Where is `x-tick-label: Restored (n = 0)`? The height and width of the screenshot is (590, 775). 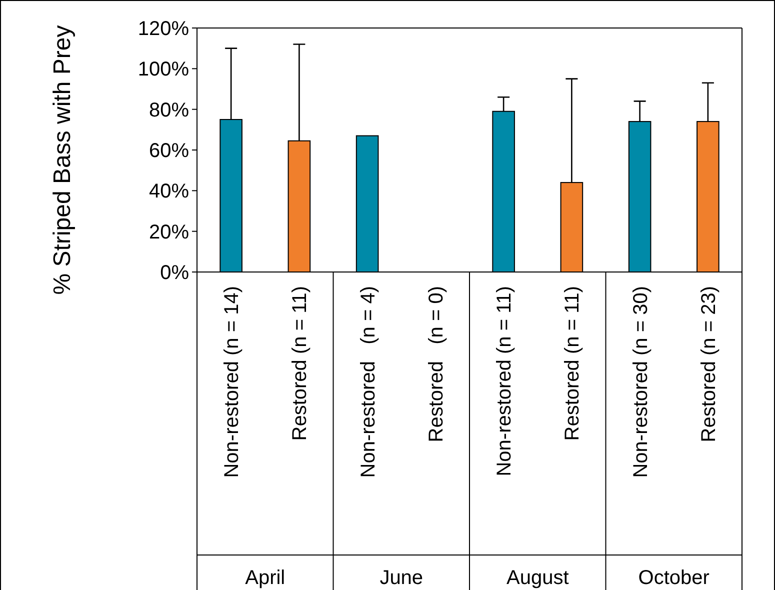
x-tick-label: Restored (n = 0) is located at coordinates (436, 364).